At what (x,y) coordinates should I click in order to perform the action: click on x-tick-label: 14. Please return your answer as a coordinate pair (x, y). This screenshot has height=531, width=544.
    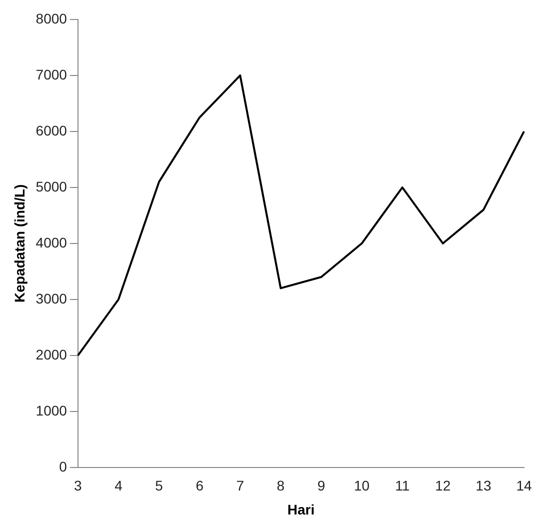
    Looking at the image, I should click on (524, 486).